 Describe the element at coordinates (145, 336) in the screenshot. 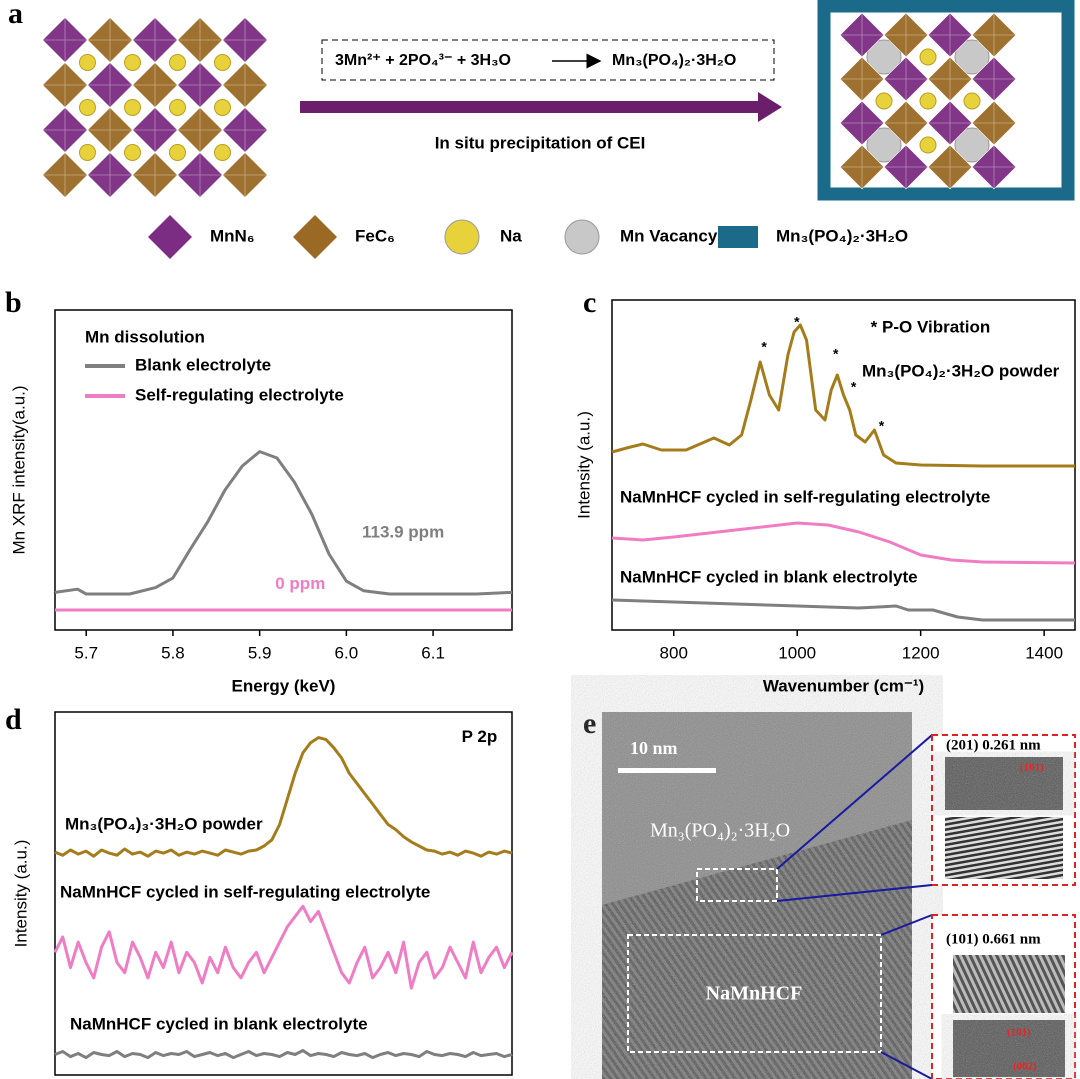

I see `legend-title: Mn dissolution` at that location.